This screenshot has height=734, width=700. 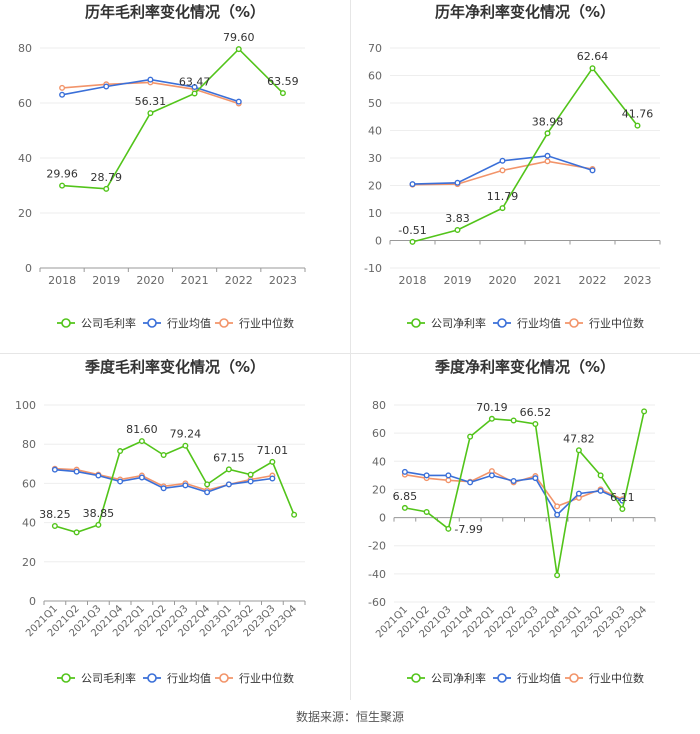 What do you see at coordinates (55, 514) in the screenshot?
I see `data-label: 38.25` at bounding box center [55, 514].